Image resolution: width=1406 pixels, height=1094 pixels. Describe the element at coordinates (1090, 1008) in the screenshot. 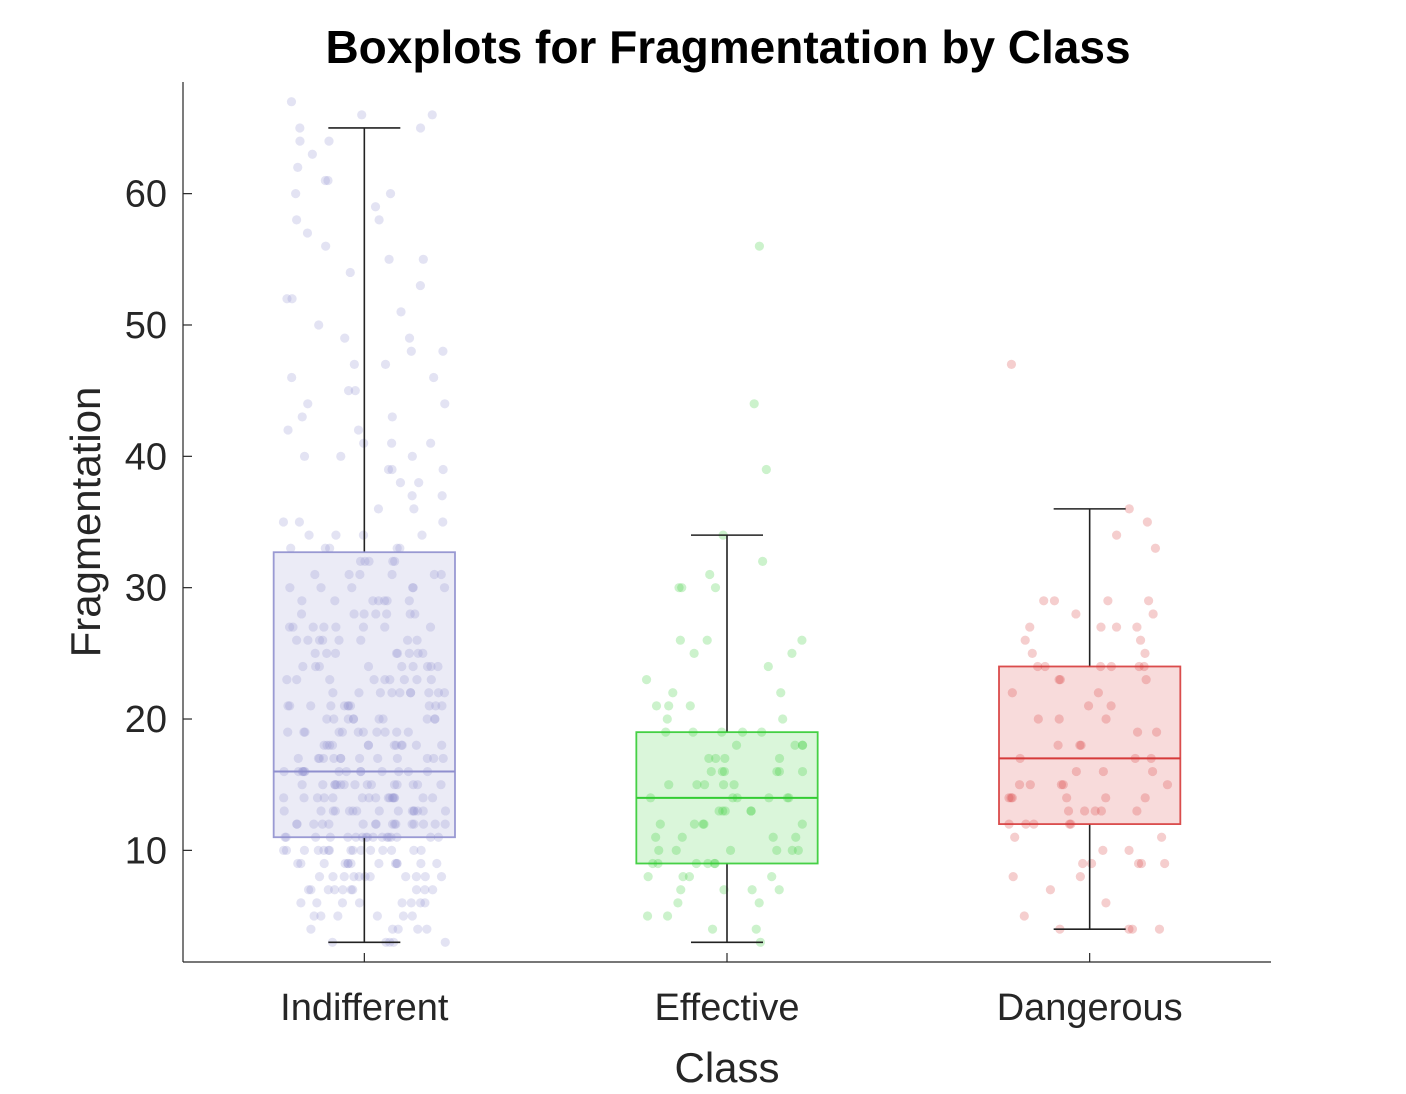

I see `x-tick-label: Dangerous` at that location.